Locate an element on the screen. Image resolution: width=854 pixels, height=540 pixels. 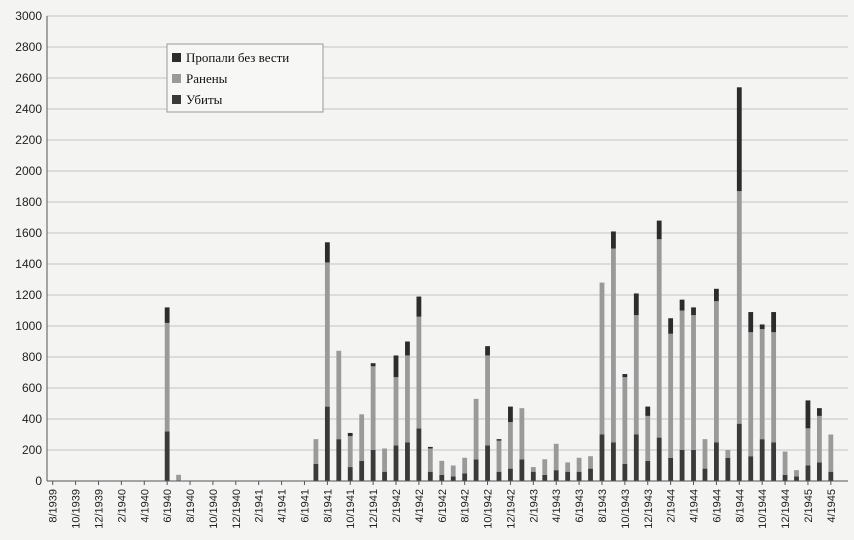
y-tick-label: 400 is located at coordinates (32, 419).